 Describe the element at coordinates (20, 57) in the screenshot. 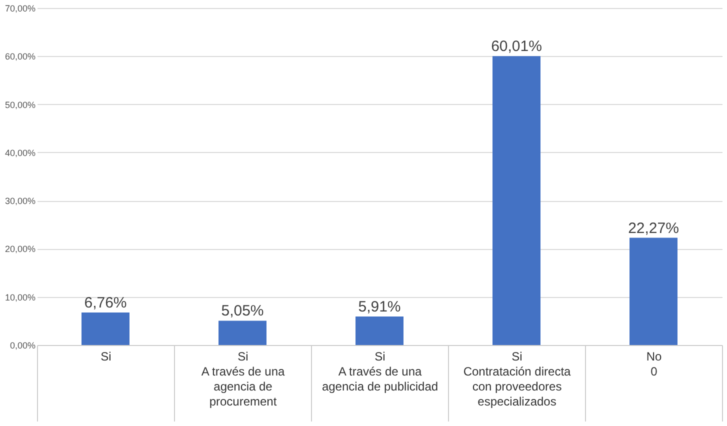

I see `y-tick-label: 60,00%` at that location.